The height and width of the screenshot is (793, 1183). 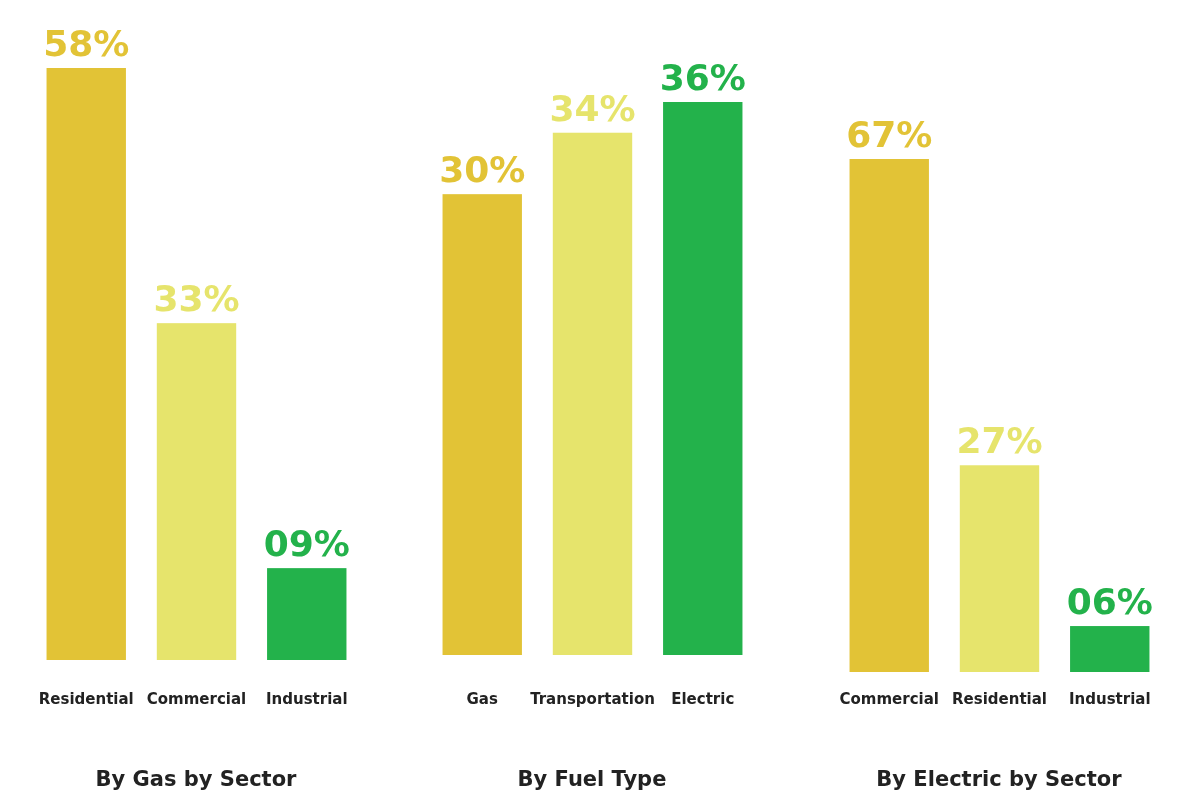 What do you see at coordinates (592, 699) in the screenshot?
I see `x-tick-label: Transportation` at bounding box center [592, 699].